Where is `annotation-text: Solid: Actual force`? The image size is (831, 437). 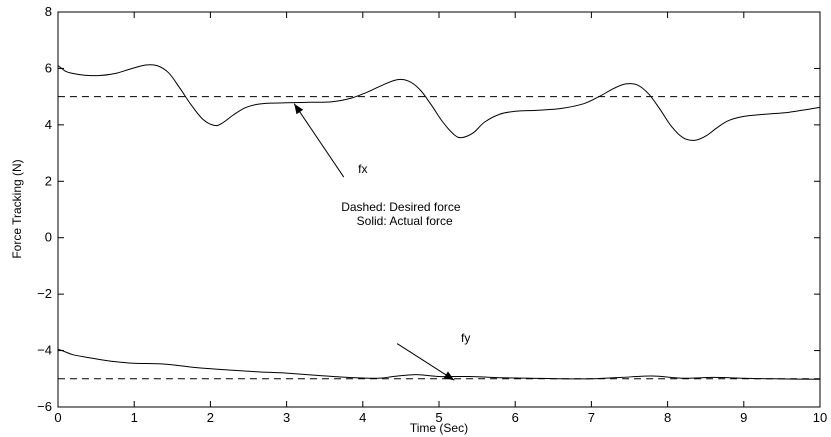 annotation-text: Solid: Actual force is located at coordinates (405, 221).